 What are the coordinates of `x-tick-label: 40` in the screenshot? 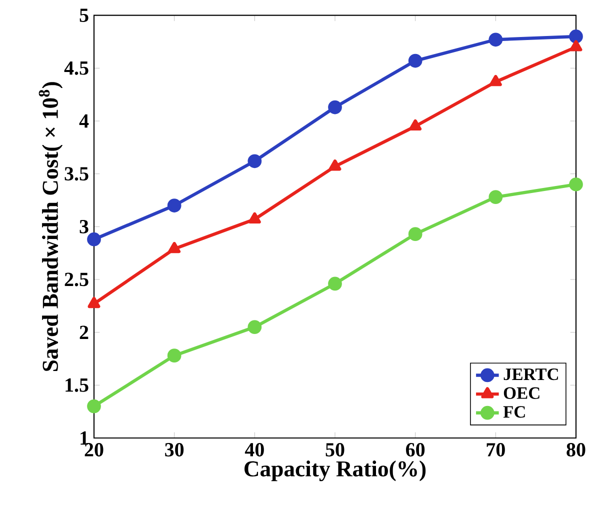 It's located at (254, 449).